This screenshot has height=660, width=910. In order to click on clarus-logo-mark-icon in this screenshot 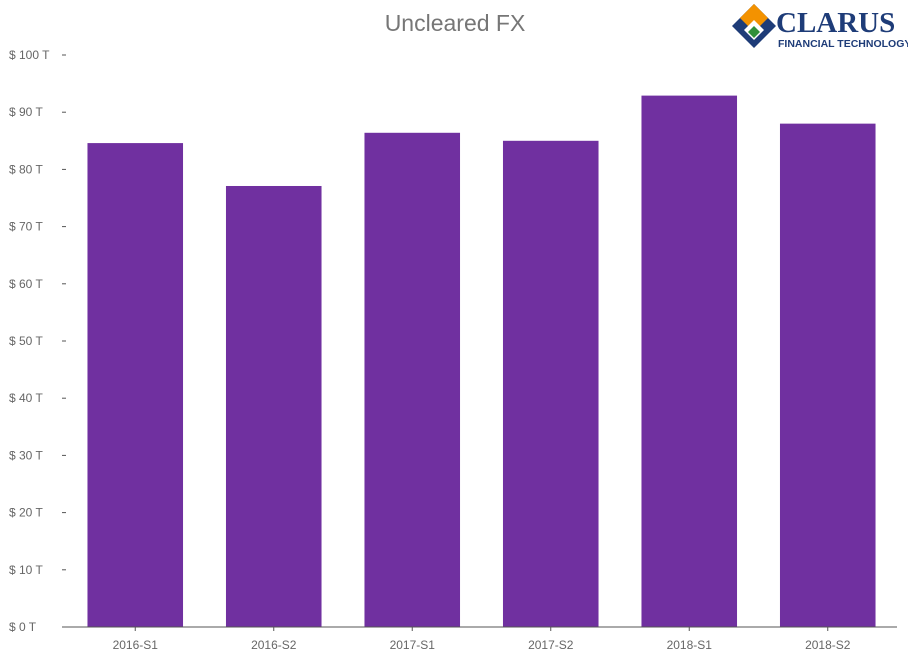, I will do `click(754, 26)`.